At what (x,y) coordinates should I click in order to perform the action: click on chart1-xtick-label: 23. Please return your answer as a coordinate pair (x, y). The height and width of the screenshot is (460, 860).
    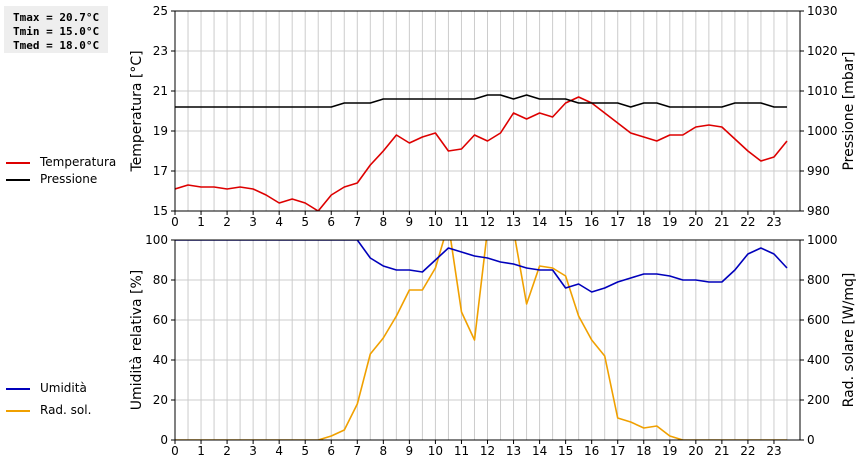
    Looking at the image, I should click on (773, 222).